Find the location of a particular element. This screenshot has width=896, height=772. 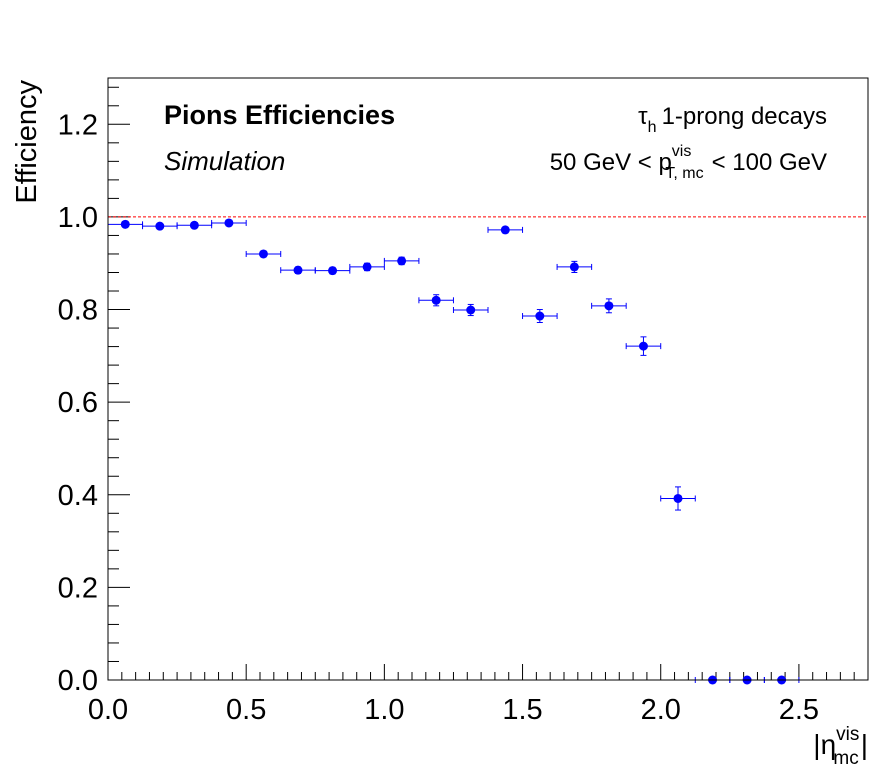

title-bold: Pions Efficiencies is located at coordinates (279, 115).